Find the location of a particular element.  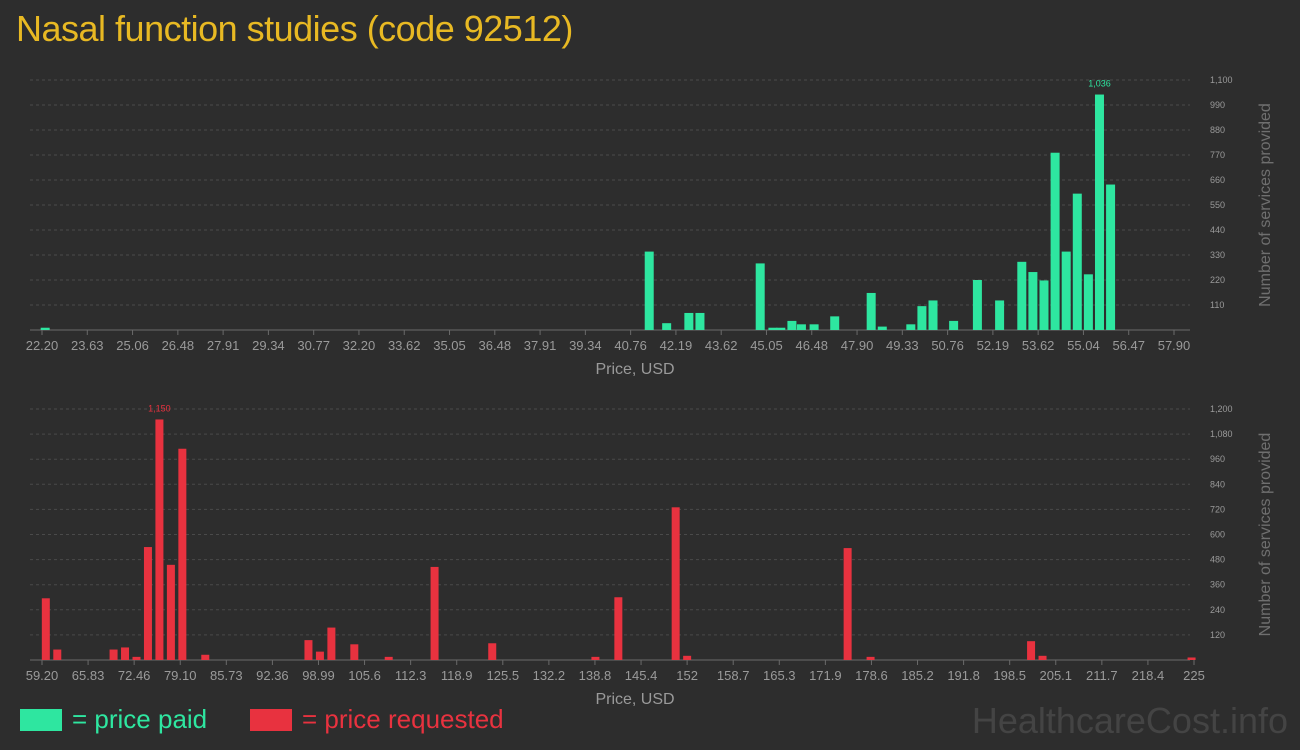

chart2-y-tick-label: 960 is located at coordinates (1217, 459).